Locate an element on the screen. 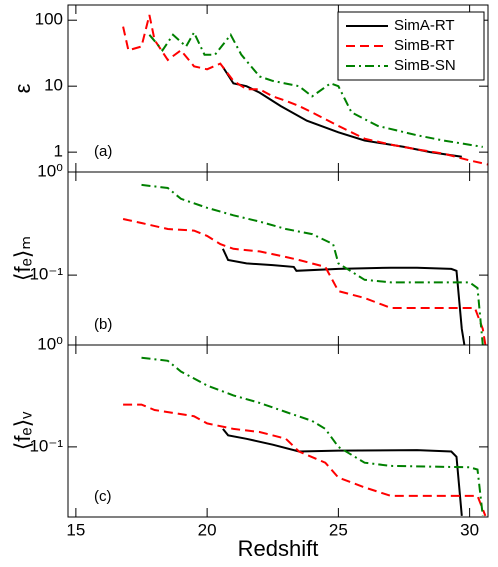  y-axis-label: ⟨fₑ⟩ₘ is located at coordinates (22, 258).